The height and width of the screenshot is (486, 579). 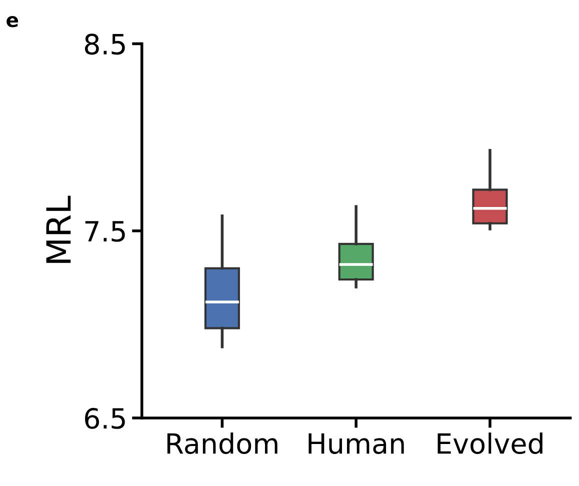 I want to click on y-tick-label: 8.5, so click(x=104, y=44).